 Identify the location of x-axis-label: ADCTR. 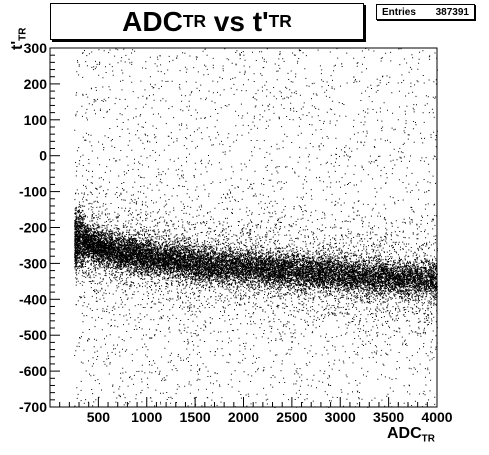
(411, 434).